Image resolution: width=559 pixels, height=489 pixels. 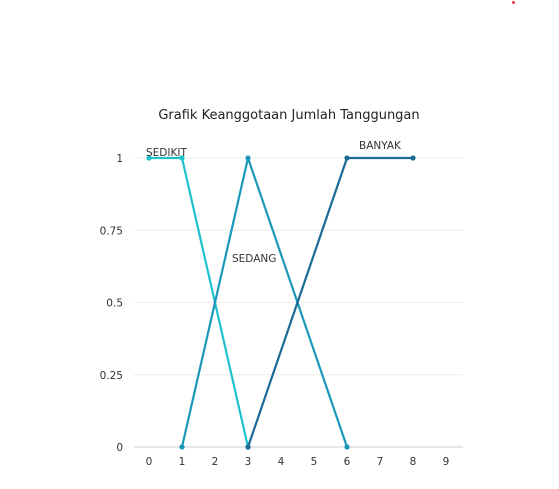 I want to click on series-label-banyak: BANYAK, so click(x=380, y=146).